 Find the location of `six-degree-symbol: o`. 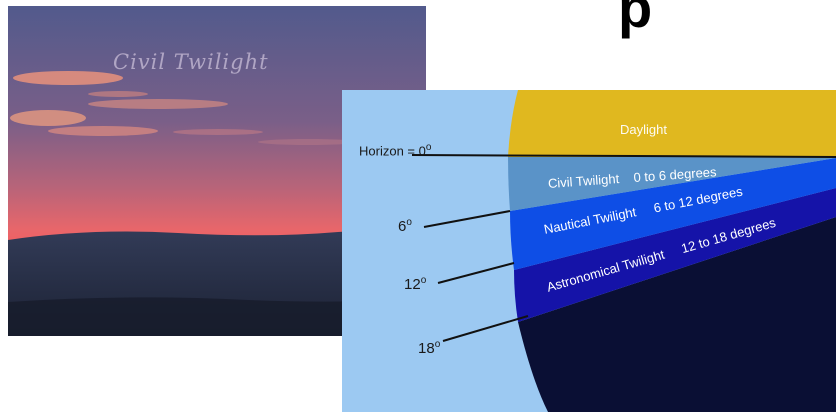

six-degree-symbol: o is located at coordinates (409, 222).